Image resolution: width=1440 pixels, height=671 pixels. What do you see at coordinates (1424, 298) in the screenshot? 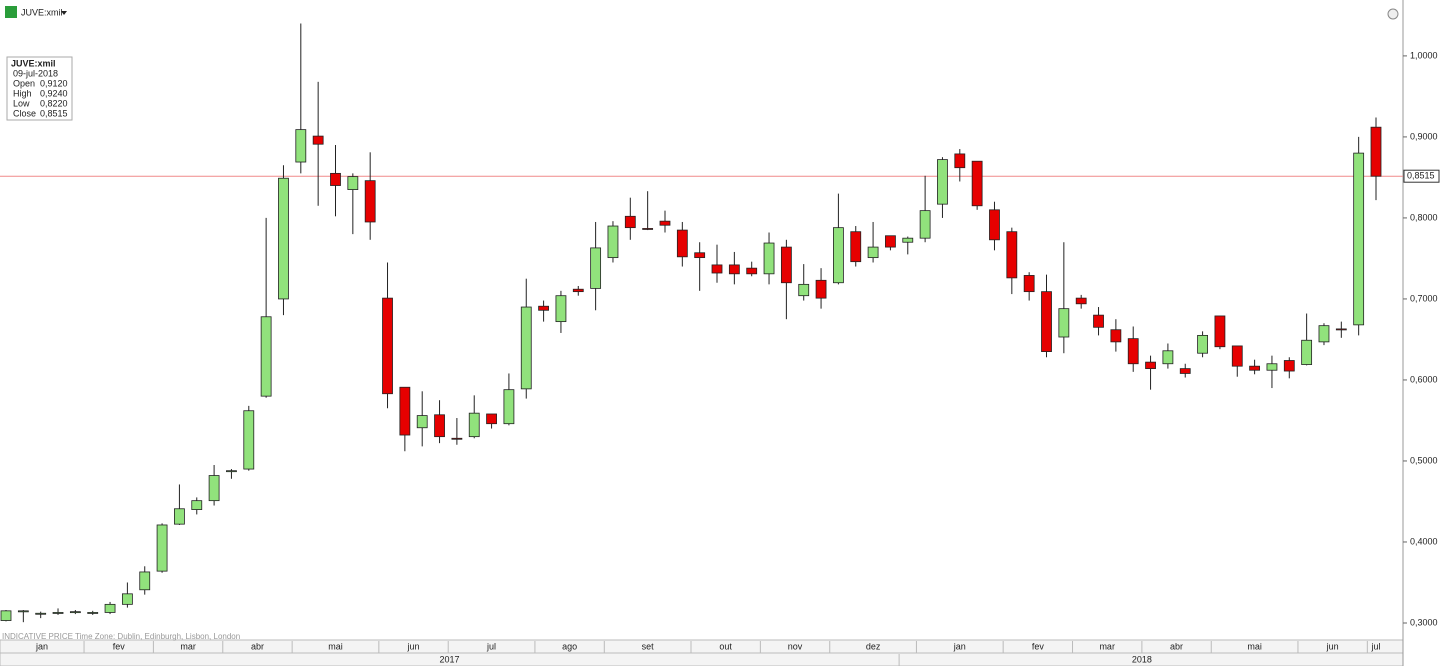
I see `y-tick-label: 0,7000` at bounding box center [1424, 298].